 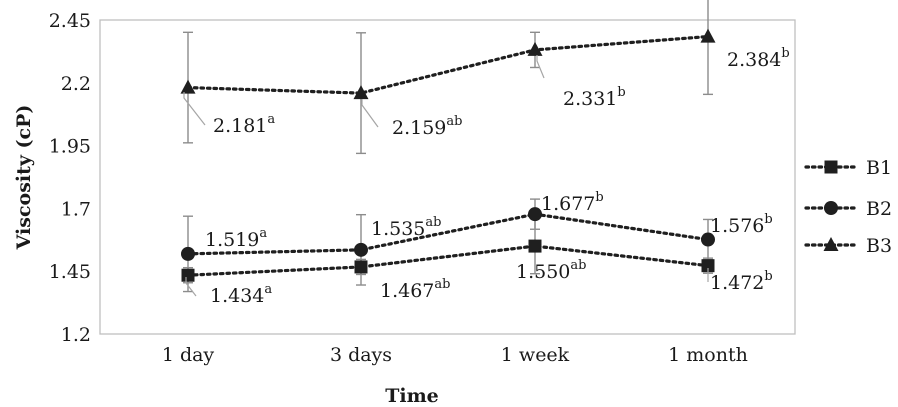 What do you see at coordinates (572, 202) in the screenshot?
I see `data-label-b2: 1.677b` at bounding box center [572, 202].